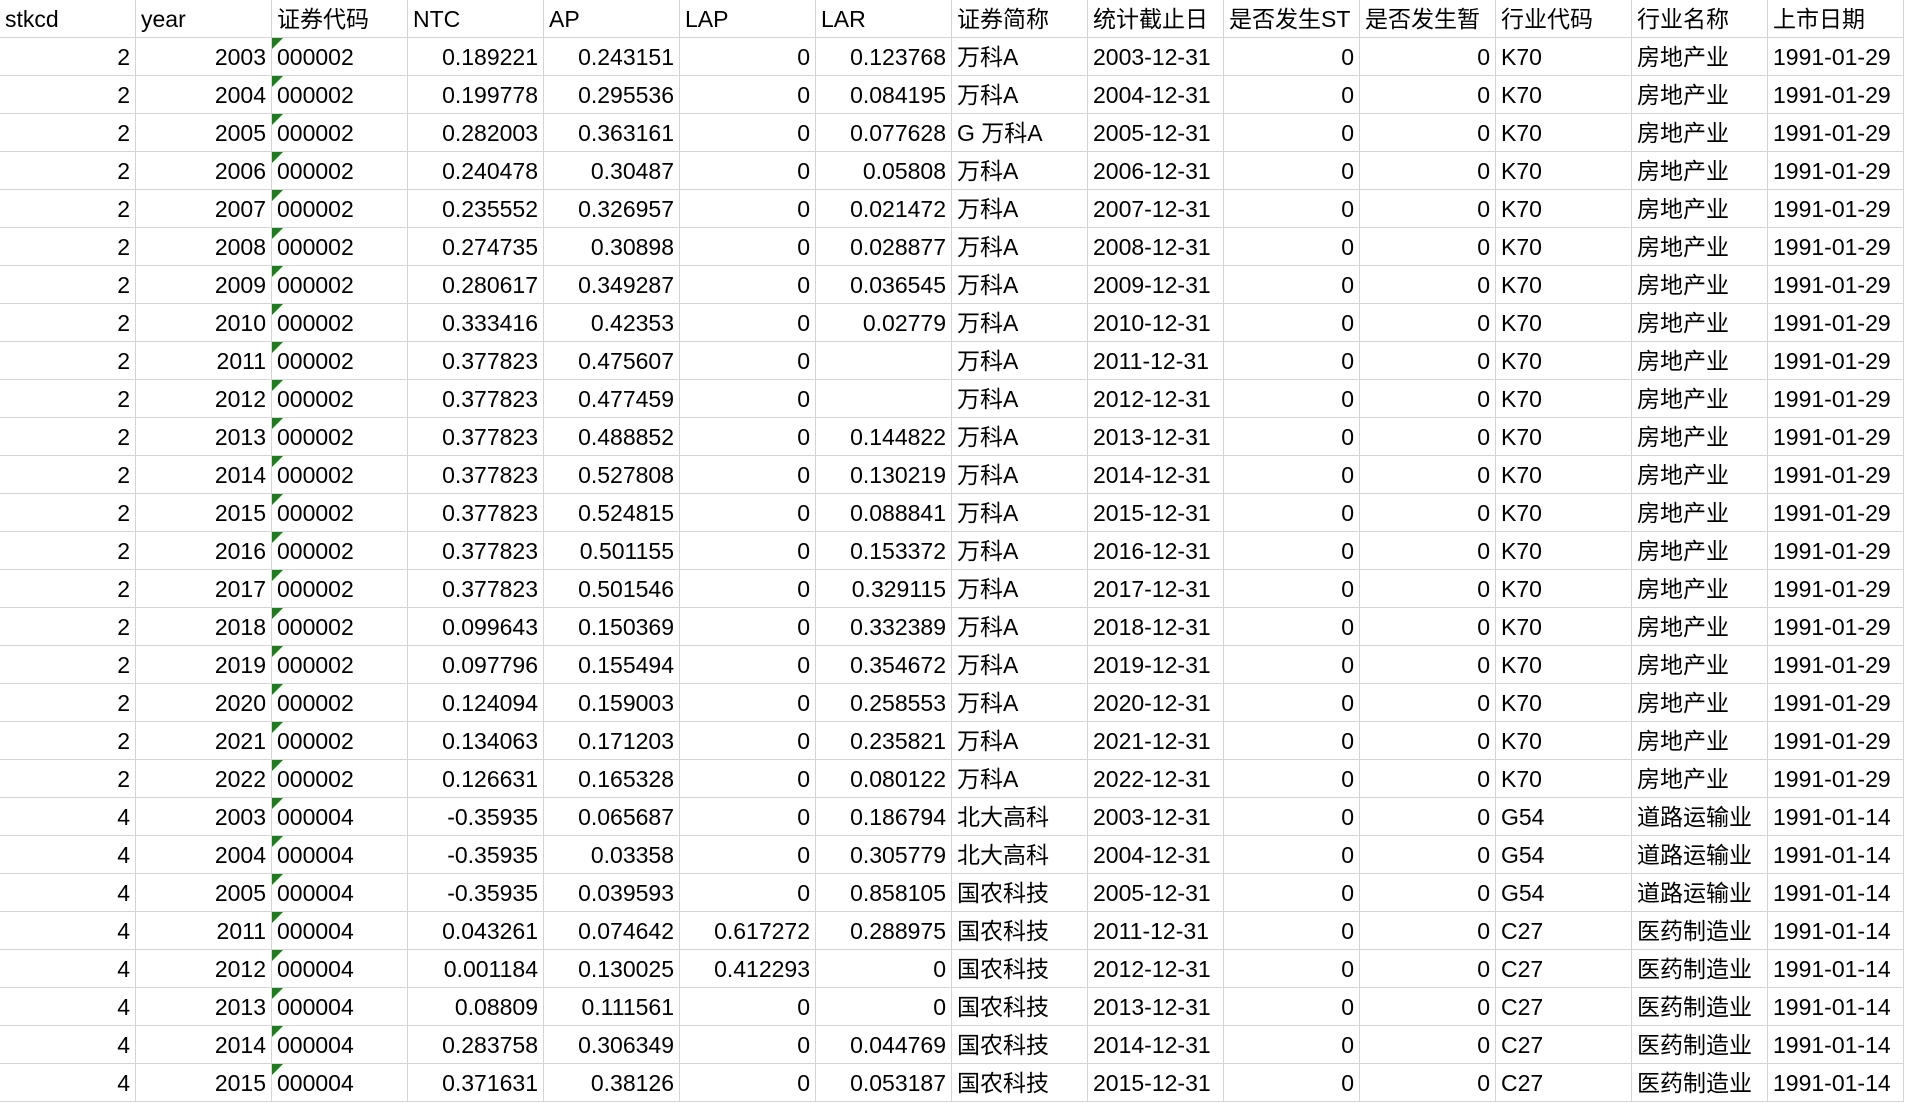 The width and height of the screenshot is (1905, 1103). I want to click on cell: 0.475607, so click(612, 361).